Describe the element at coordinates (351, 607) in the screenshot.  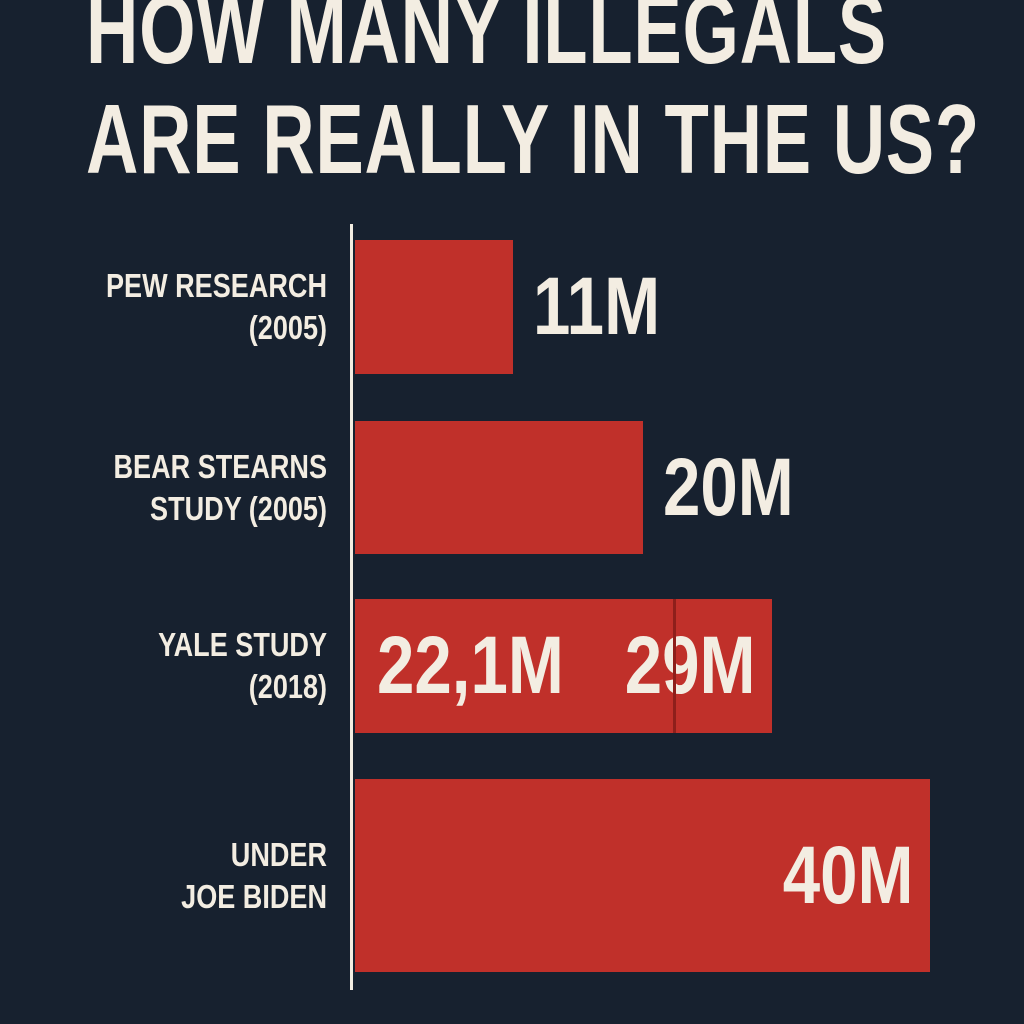
I see `axis-line` at that location.